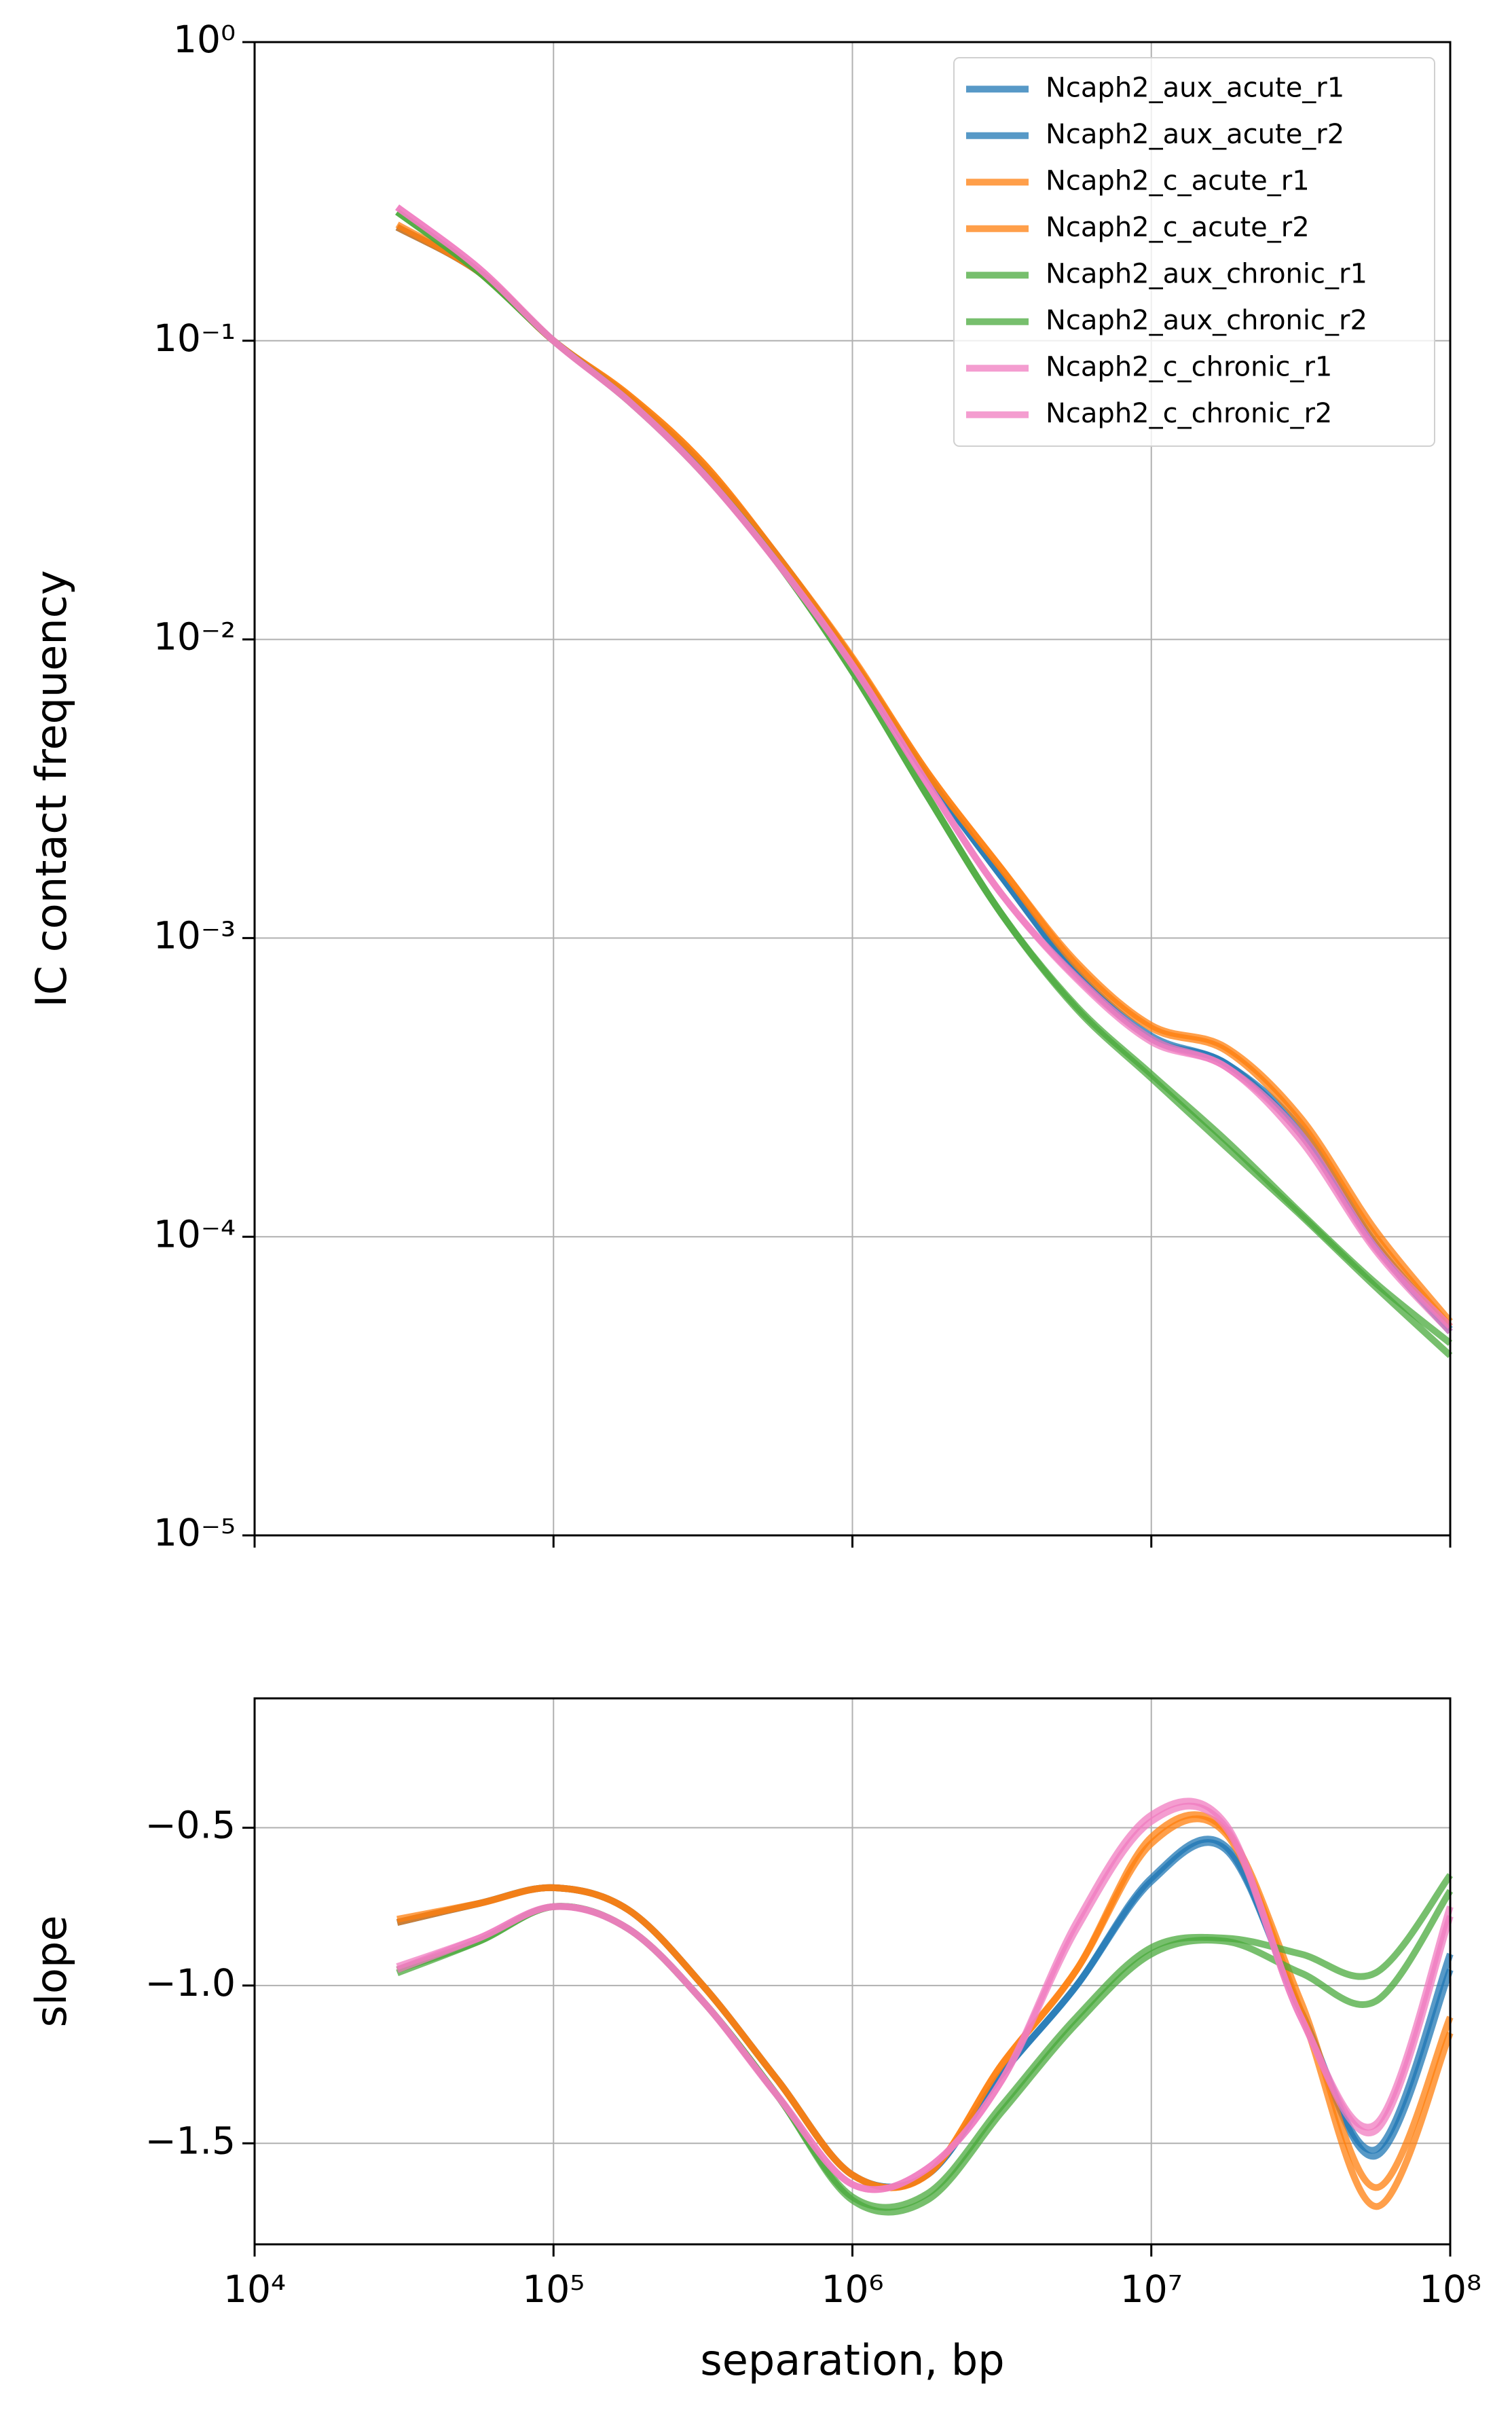 The width and height of the screenshot is (1512, 2427). Describe the element at coordinates (1151, 2289) in the screenshot. I see `x-tick-label: 10⁷` at that location.